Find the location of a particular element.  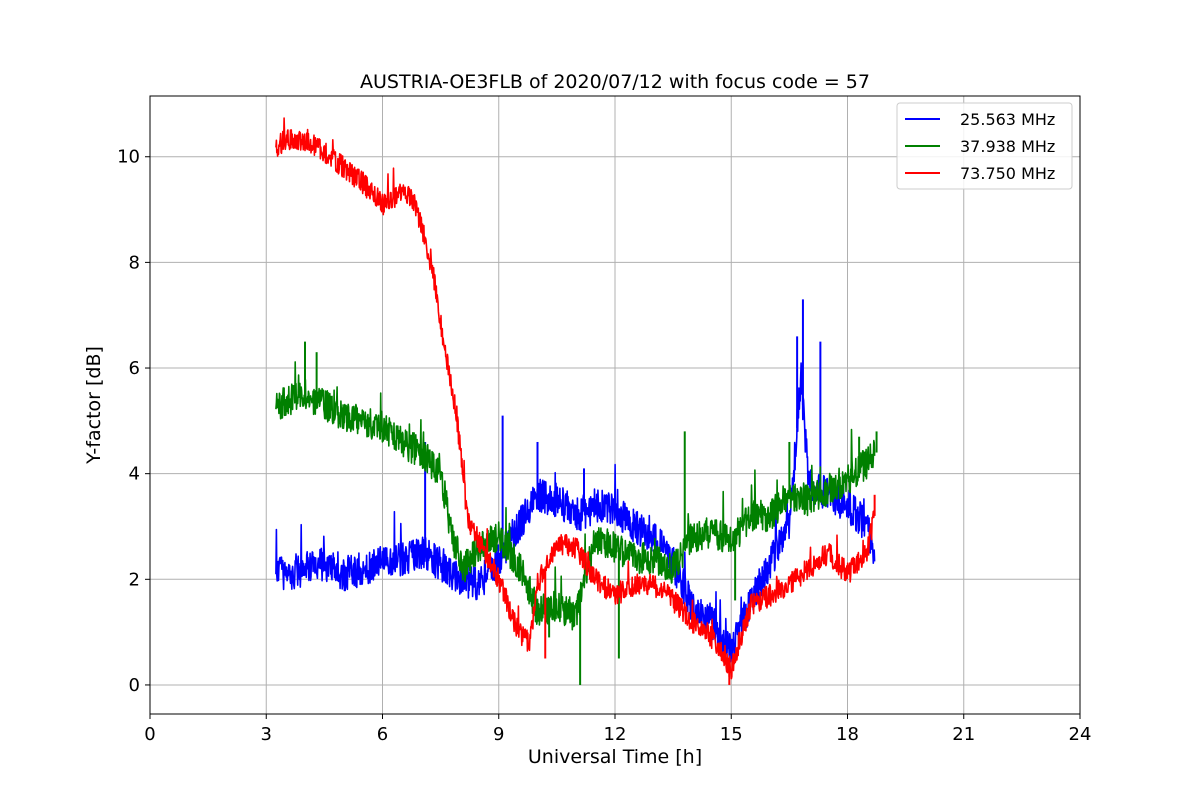

legend-label: 37.938 MHz is located at coordinates (1007, 146).